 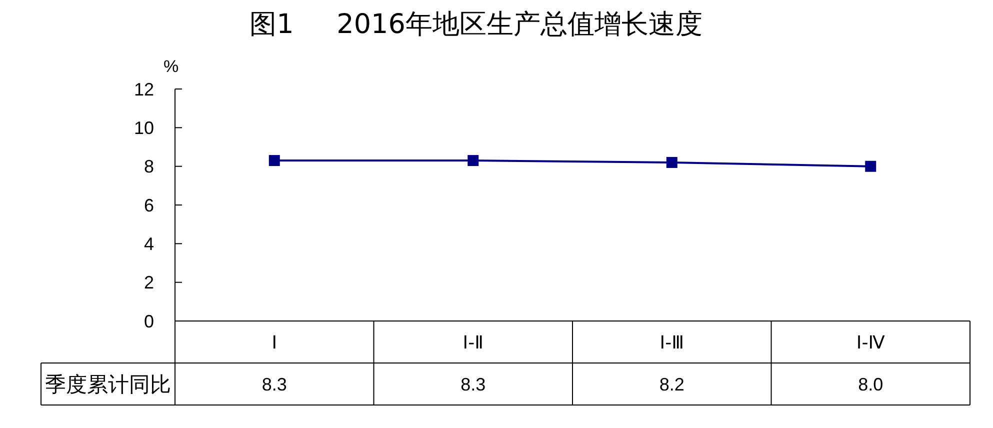 I want to click on x-tick-label: Ⅰ-Ⅳ, so click(x=871, y=343).